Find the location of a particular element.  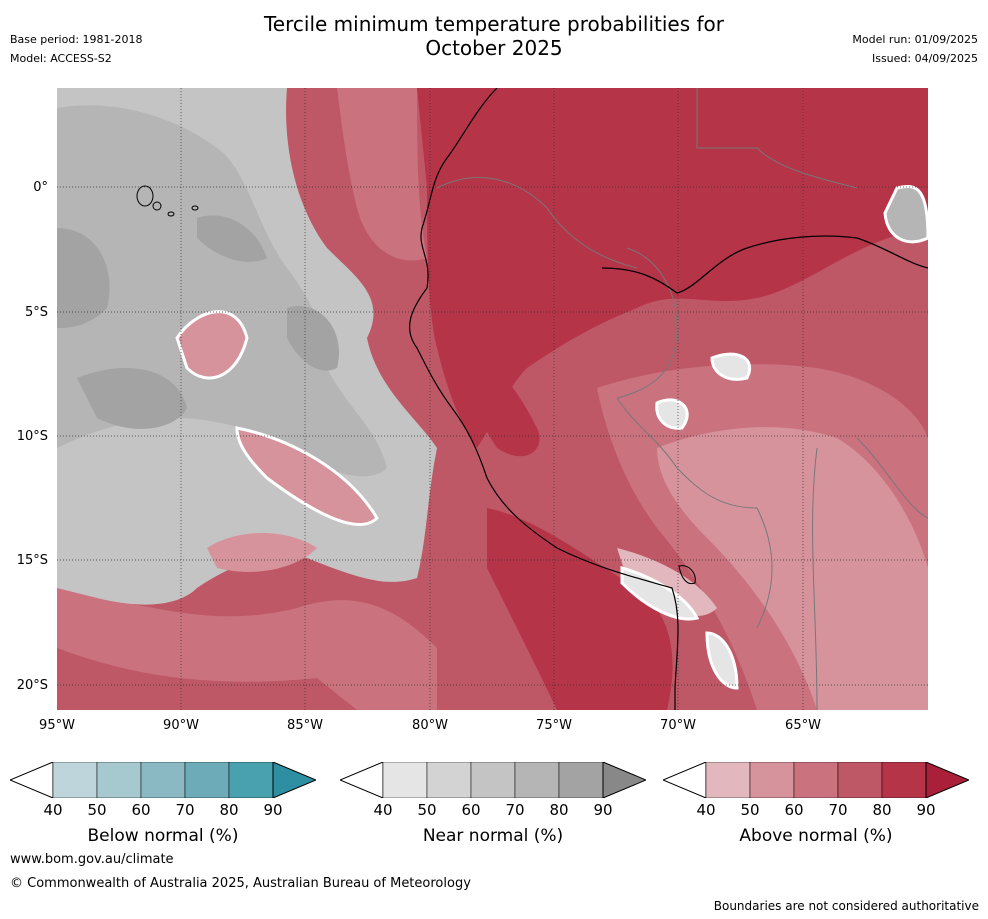

tick-below-60: 60 is located at coordinates (141, 810).